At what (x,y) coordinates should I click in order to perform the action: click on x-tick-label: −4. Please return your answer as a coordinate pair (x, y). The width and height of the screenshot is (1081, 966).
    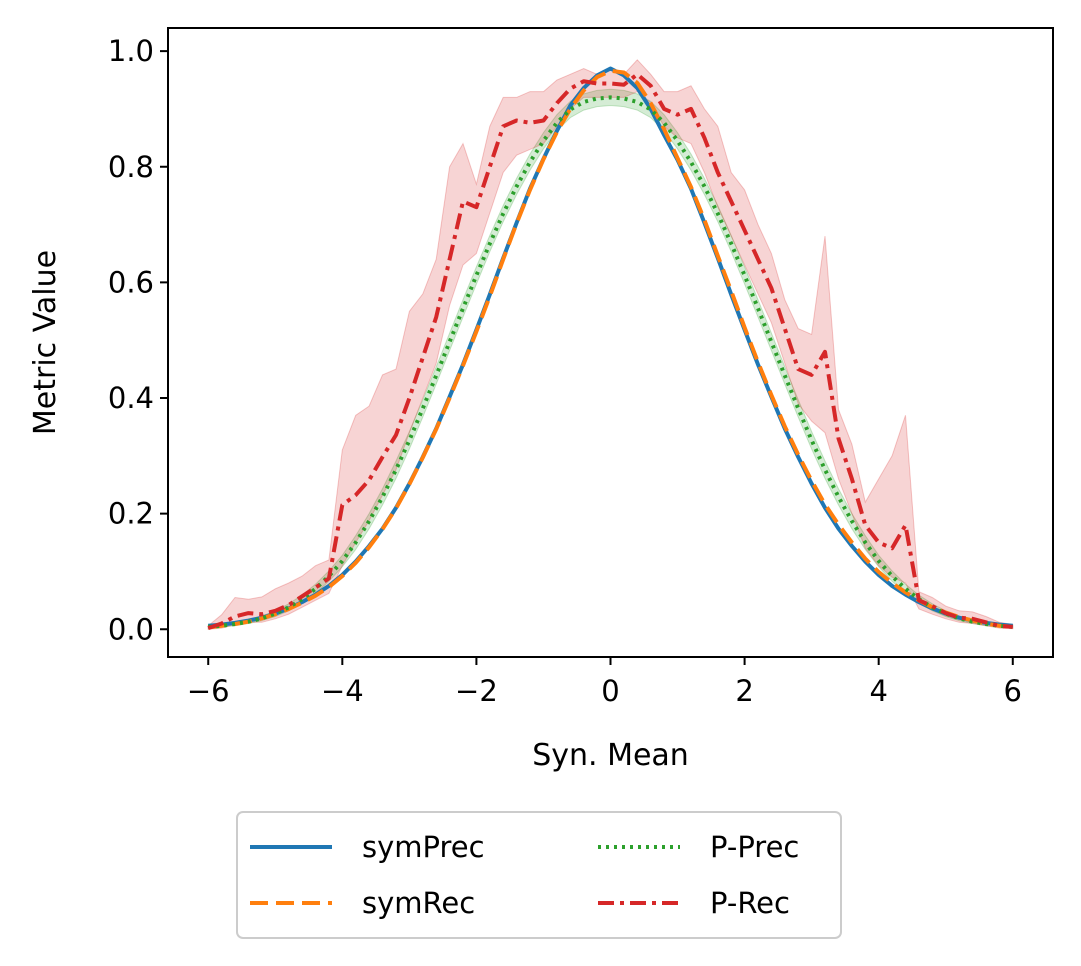
    Looking at the image, I should click on (342, 691).